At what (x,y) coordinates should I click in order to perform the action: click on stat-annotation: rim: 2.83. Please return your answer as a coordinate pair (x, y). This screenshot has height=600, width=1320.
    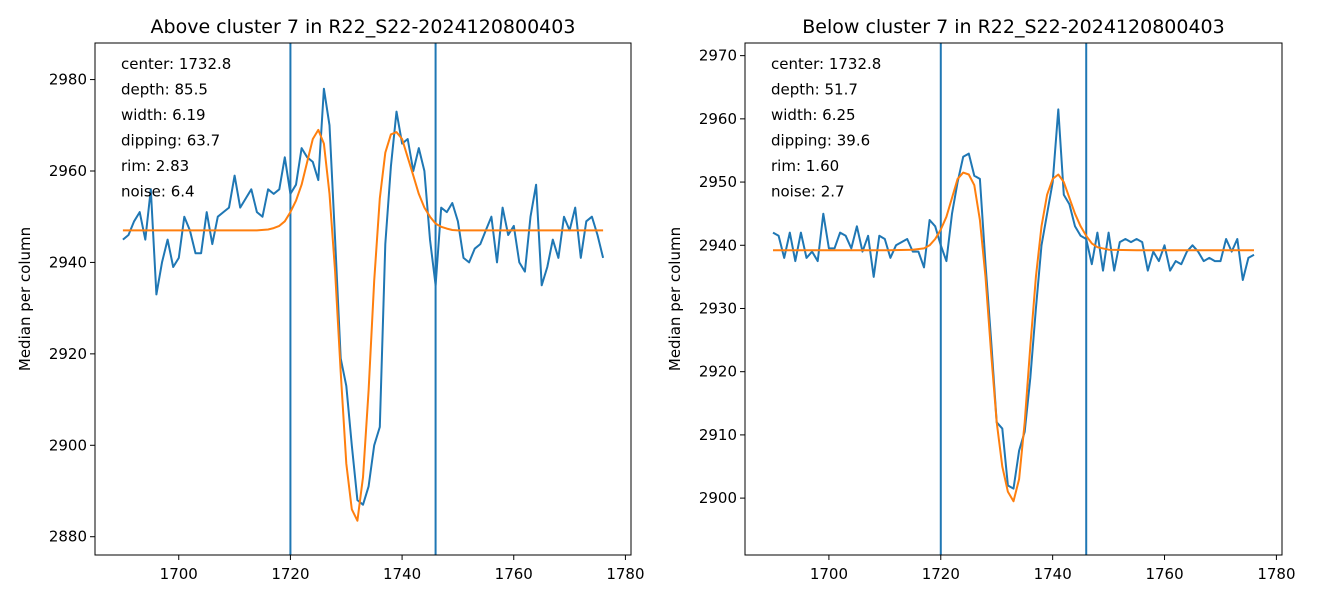
    Looking at the image, I should click on (155, 166).